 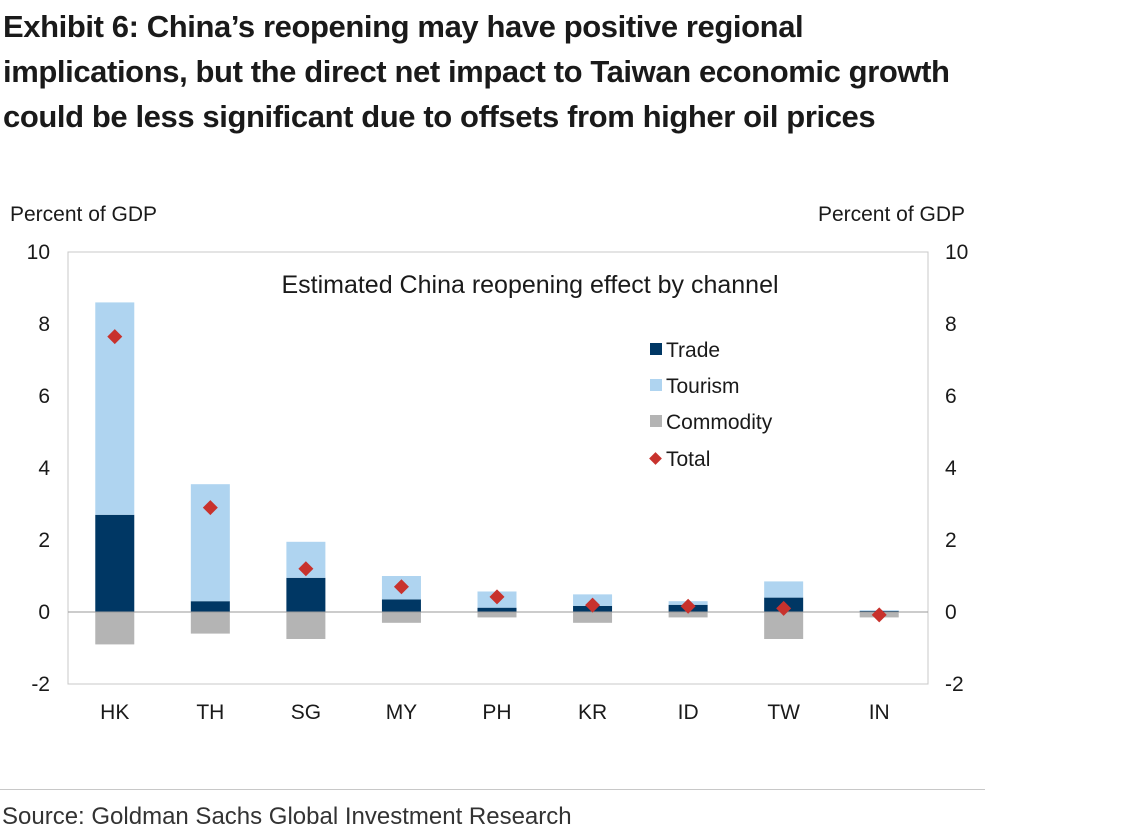 I want to click on bar-trade-sg, so click(x=306, y=594).